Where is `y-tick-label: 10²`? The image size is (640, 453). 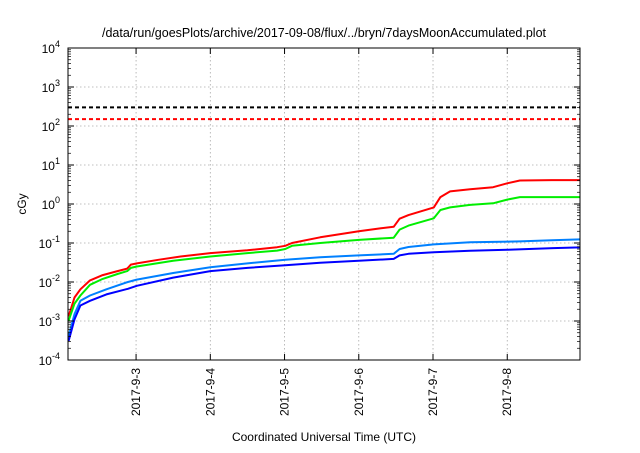
y-tick-label: 10² is located at coordinates (51, 125).